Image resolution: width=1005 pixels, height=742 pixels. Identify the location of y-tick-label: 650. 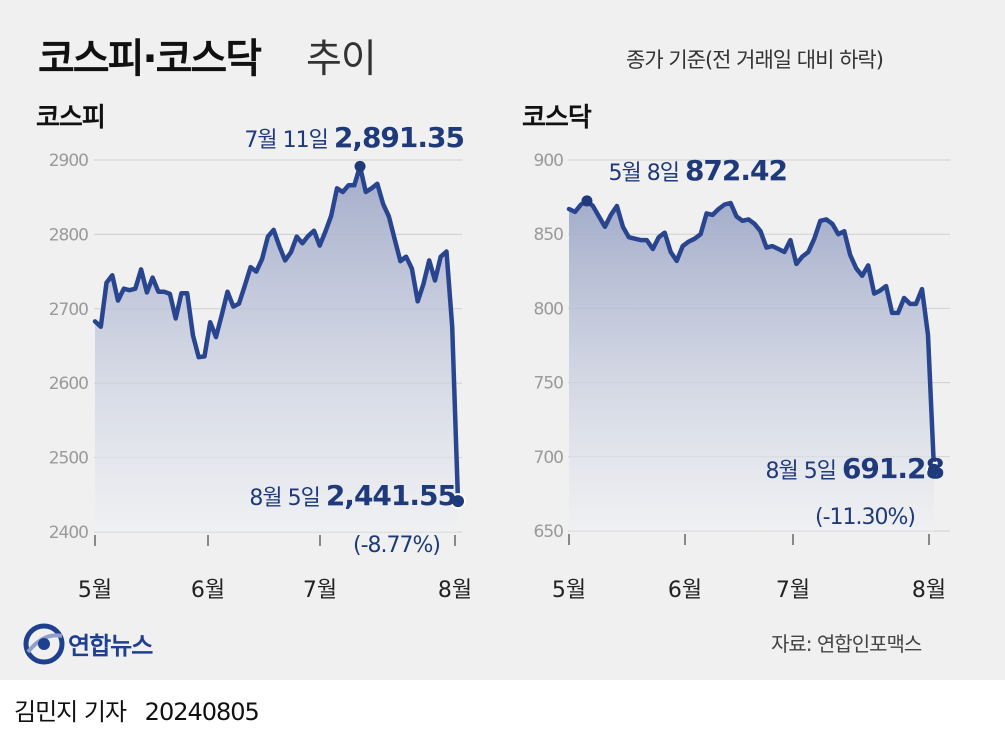
(549, 532).